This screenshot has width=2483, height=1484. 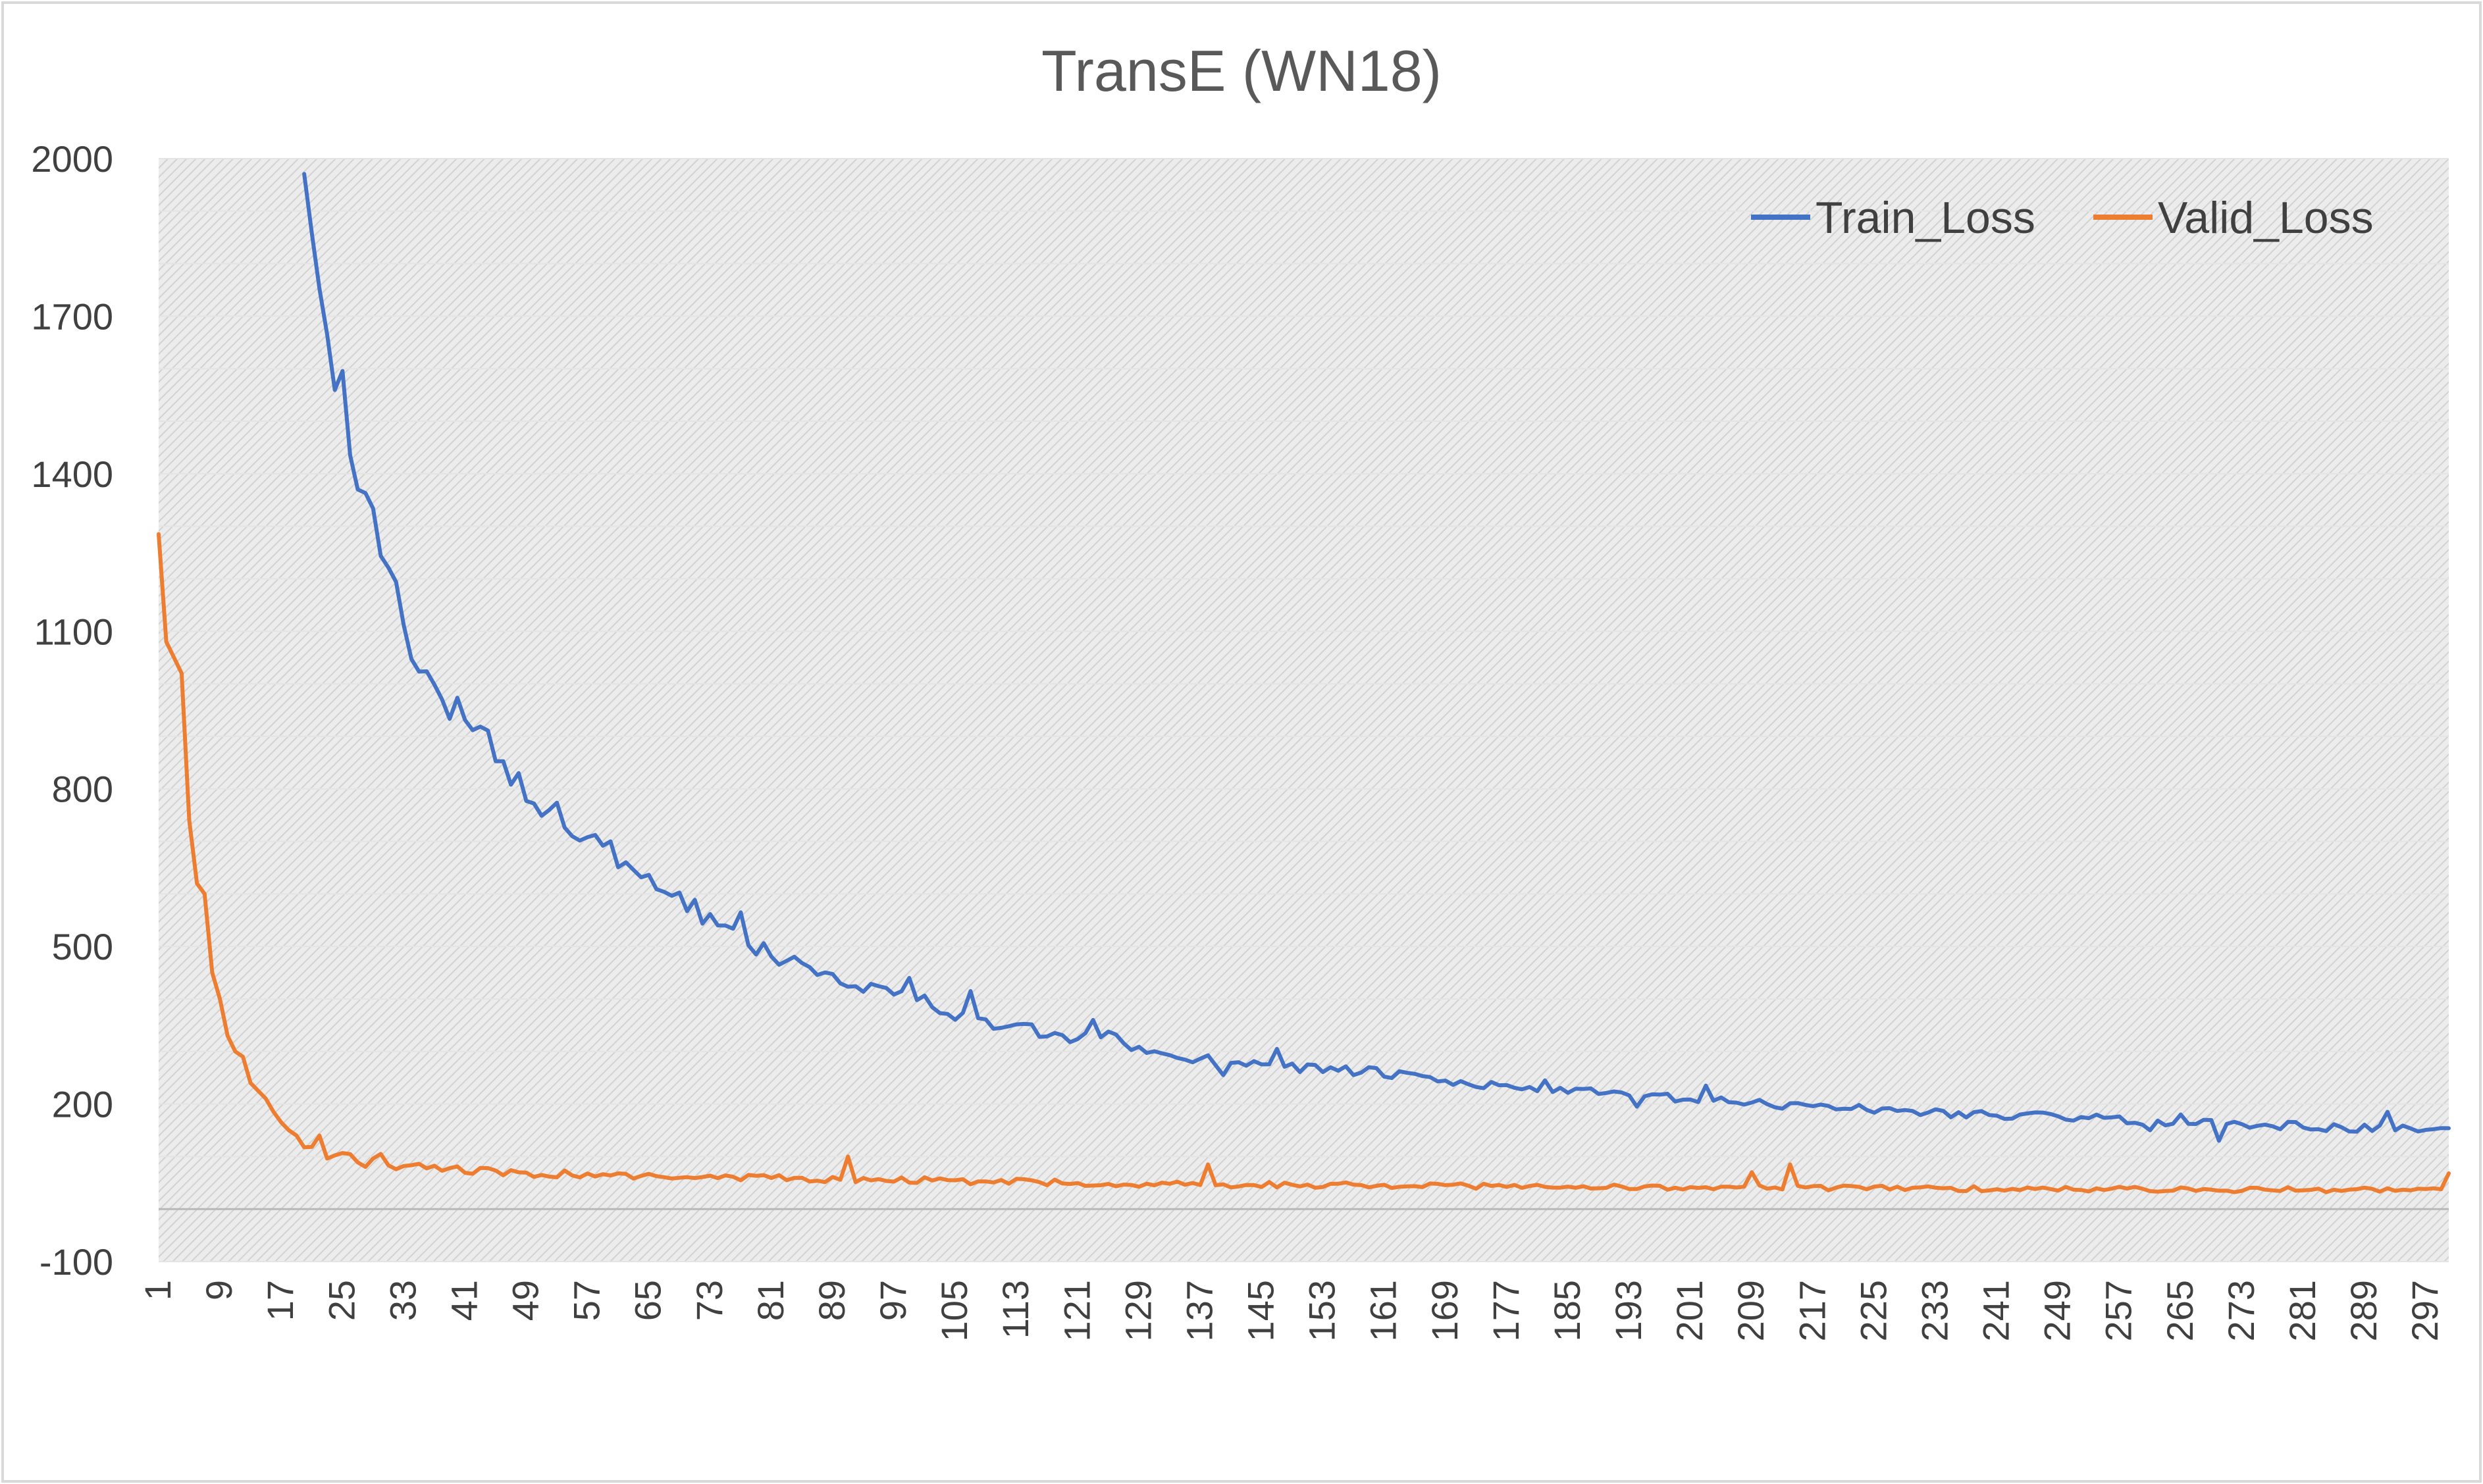 I want to click on x-tick-label: 153, so click(x=1322, y=1310).